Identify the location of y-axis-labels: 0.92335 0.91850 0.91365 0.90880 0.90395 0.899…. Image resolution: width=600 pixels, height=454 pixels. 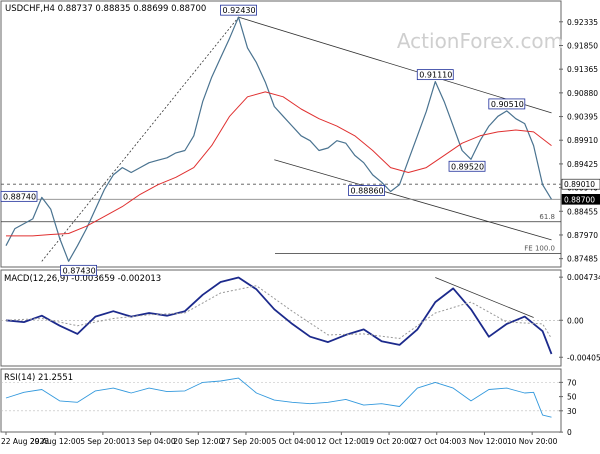
(579, 227).